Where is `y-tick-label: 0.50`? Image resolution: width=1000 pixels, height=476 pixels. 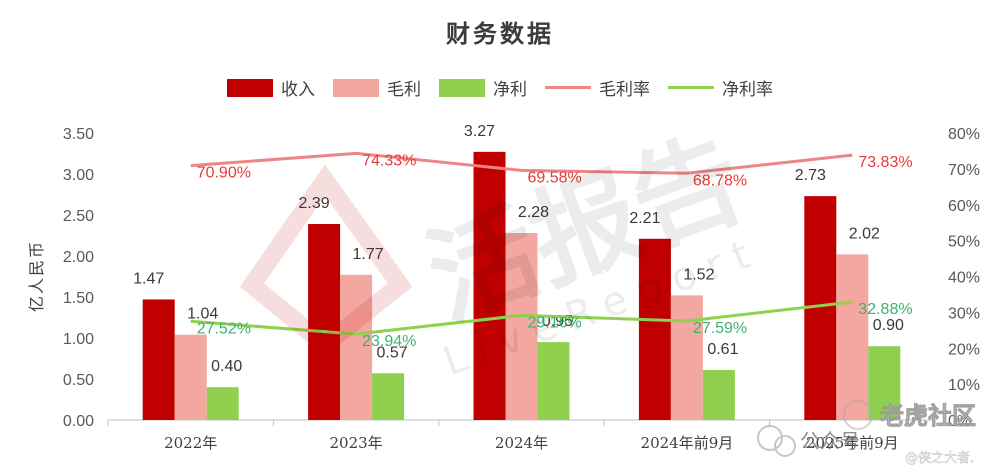 y-tick-label: 0.50 is located at coordinates (78, 380).